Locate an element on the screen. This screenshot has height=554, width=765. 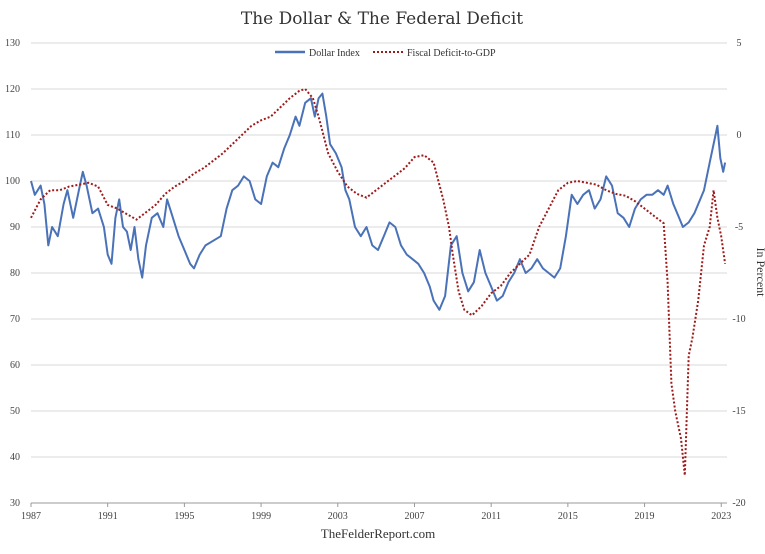
legend-label-fiscal-deficit: Fiscal Deficit-to-GDP is located at coordinates (451, 53).